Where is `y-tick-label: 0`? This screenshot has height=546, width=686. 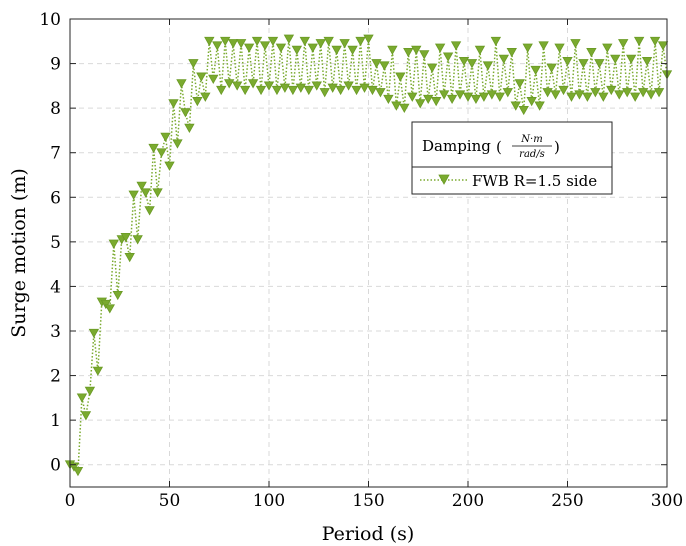 y-tick-label: 0 is located at coordinates (55, 466).